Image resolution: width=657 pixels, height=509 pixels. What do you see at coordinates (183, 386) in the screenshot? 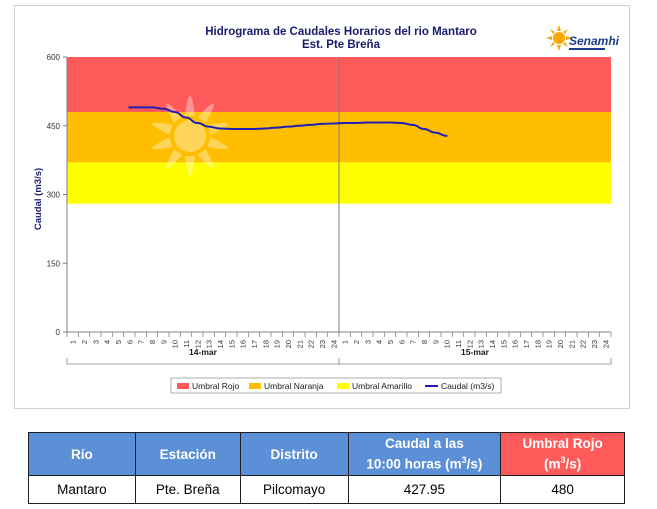
I see `legend-swatch-rojo` at bounding box center [183, 386].